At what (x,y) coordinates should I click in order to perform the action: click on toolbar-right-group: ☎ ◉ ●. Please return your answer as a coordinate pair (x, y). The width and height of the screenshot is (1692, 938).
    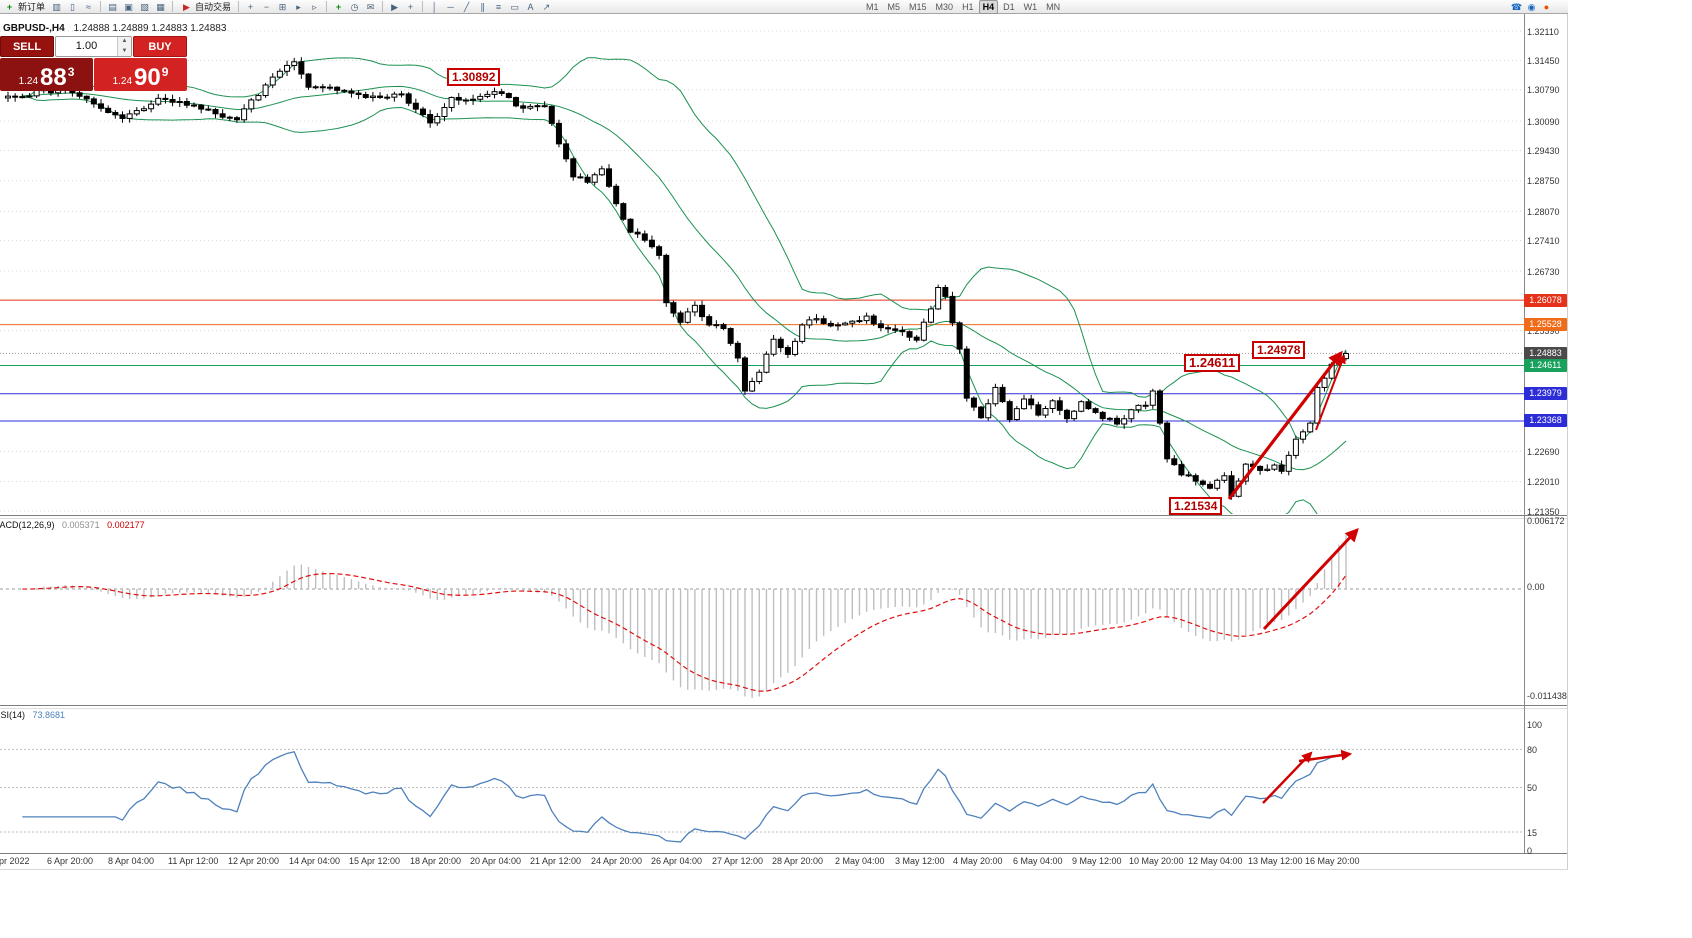
    Looking at the image, I should click on (1531, 6).